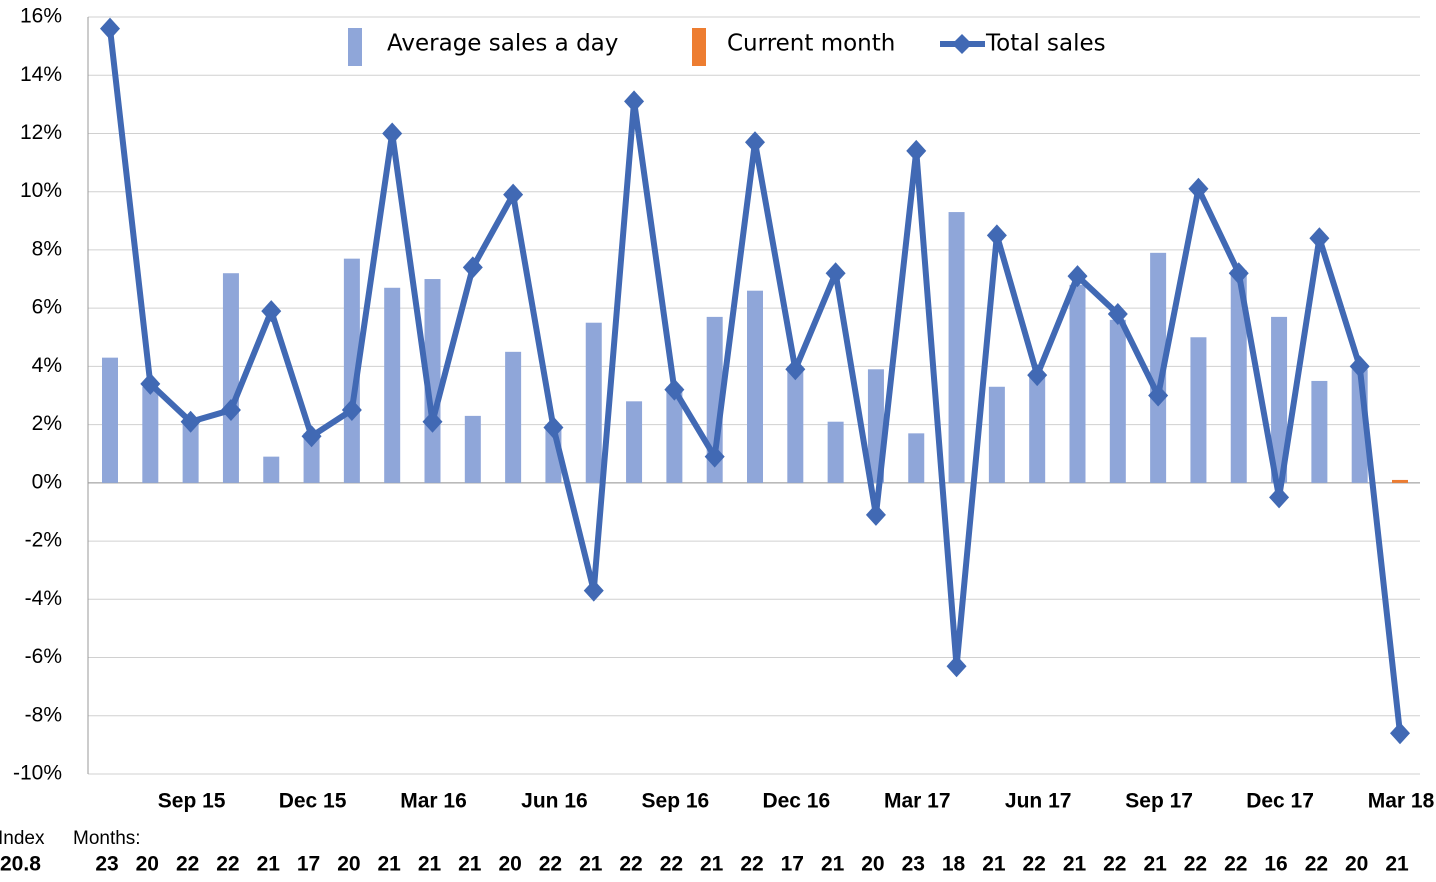  Describe the element at coordinates (917, 801) in the screenshot. I see `x-tick-label: Mar 17` at that location.